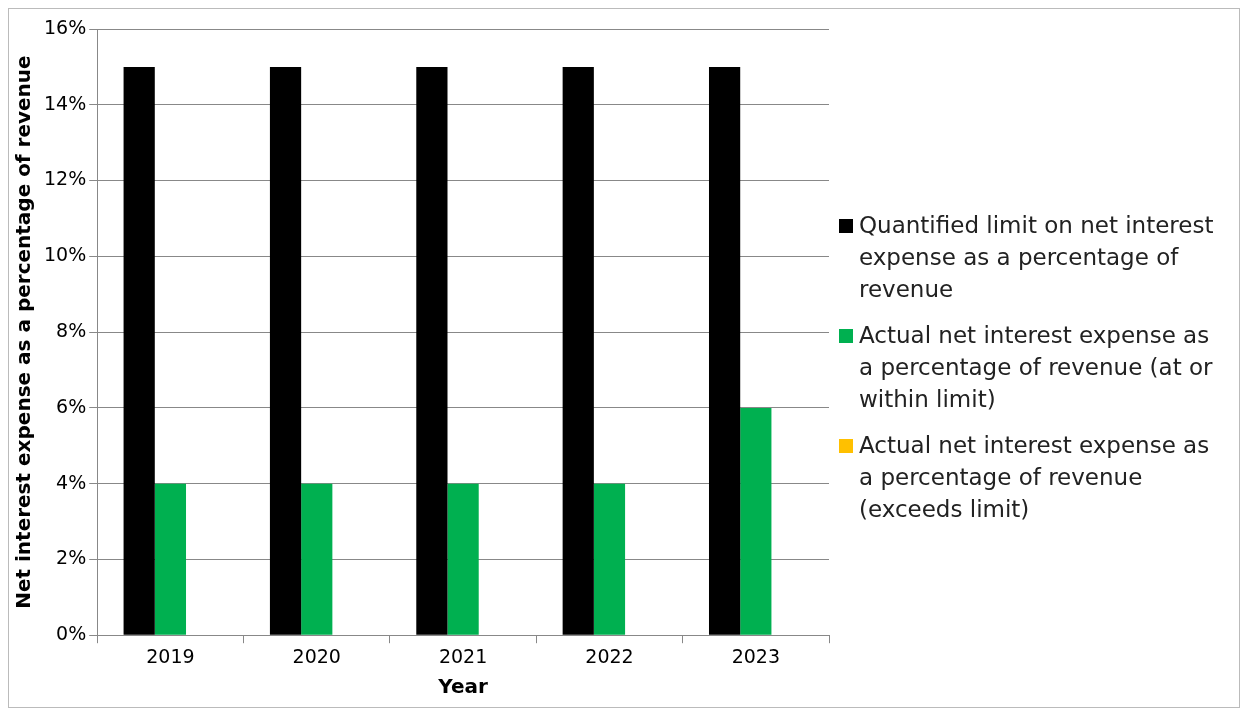 The width and height of the screenshot is (1254, 720). What do you see at coordinates (23, 332) in the screenshot?
I see `y-axis-title: Net interest expense as a percentage of revenue` at bounding box center [23, 332].